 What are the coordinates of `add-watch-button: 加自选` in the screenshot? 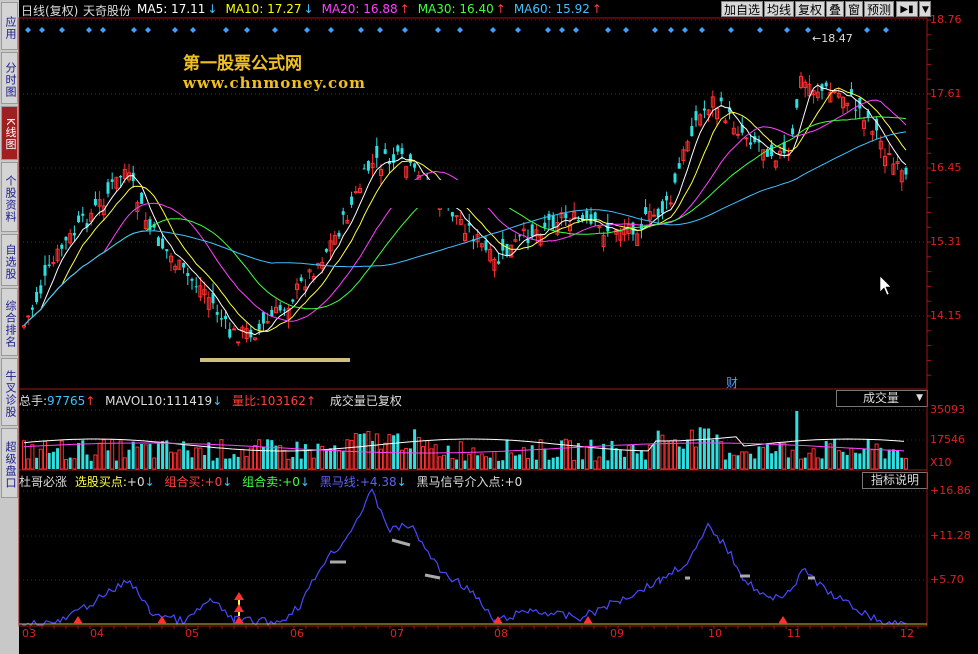 It's located at (742, 9).